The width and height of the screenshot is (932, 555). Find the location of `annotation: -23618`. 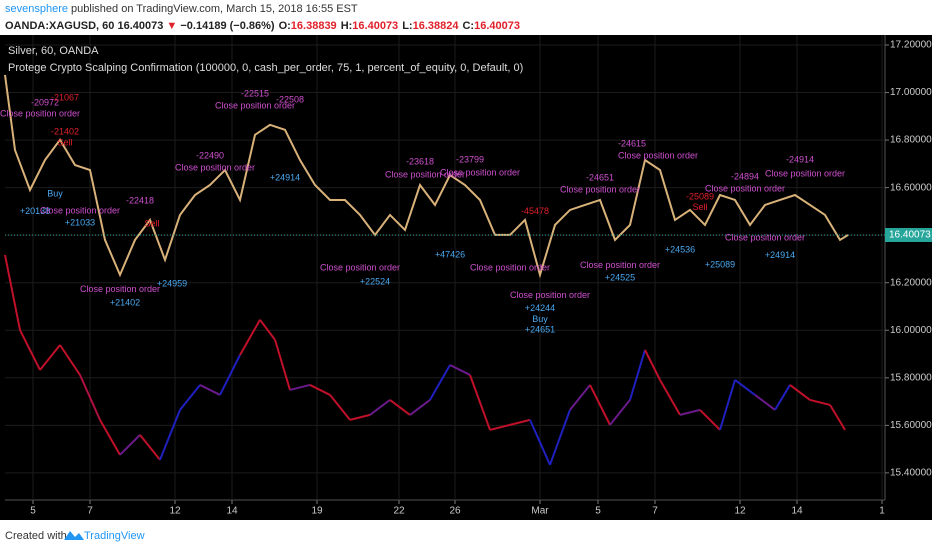

annotation: -23618 is located at coordinates (420, 161).